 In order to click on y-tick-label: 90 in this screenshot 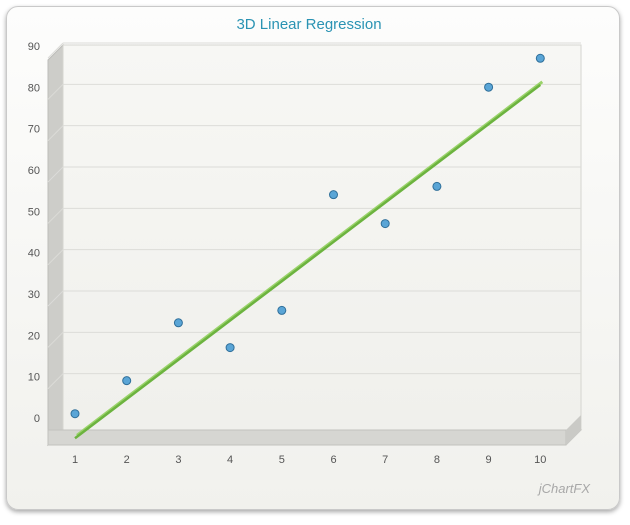, I will do `click(34, 47)`.